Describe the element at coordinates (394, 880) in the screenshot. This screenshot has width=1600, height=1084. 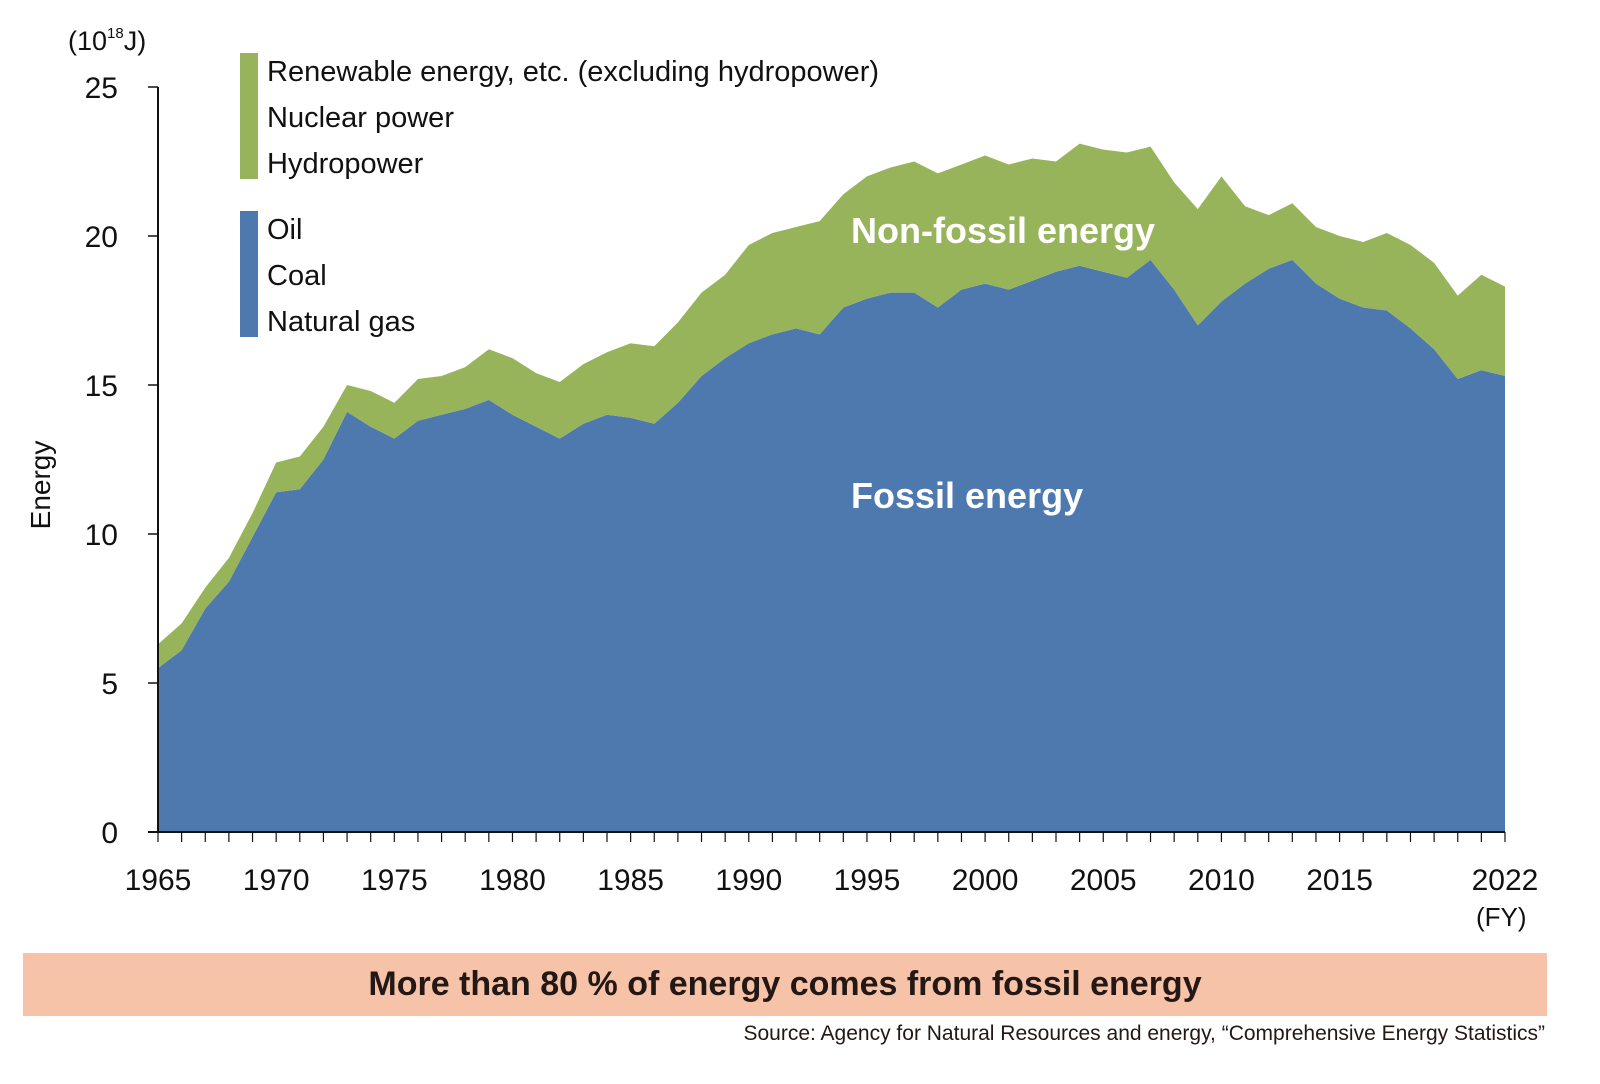
I see `x-tick-label: 1975` at that location.